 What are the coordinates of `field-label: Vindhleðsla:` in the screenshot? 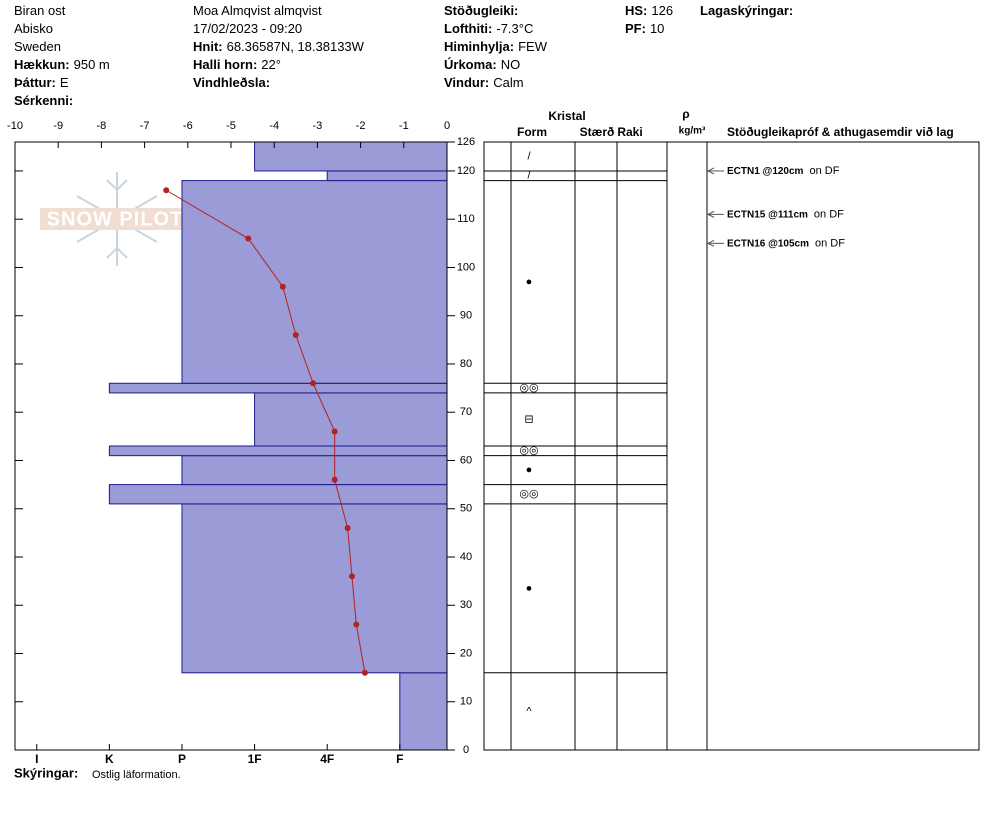 It's located at (231, 82).